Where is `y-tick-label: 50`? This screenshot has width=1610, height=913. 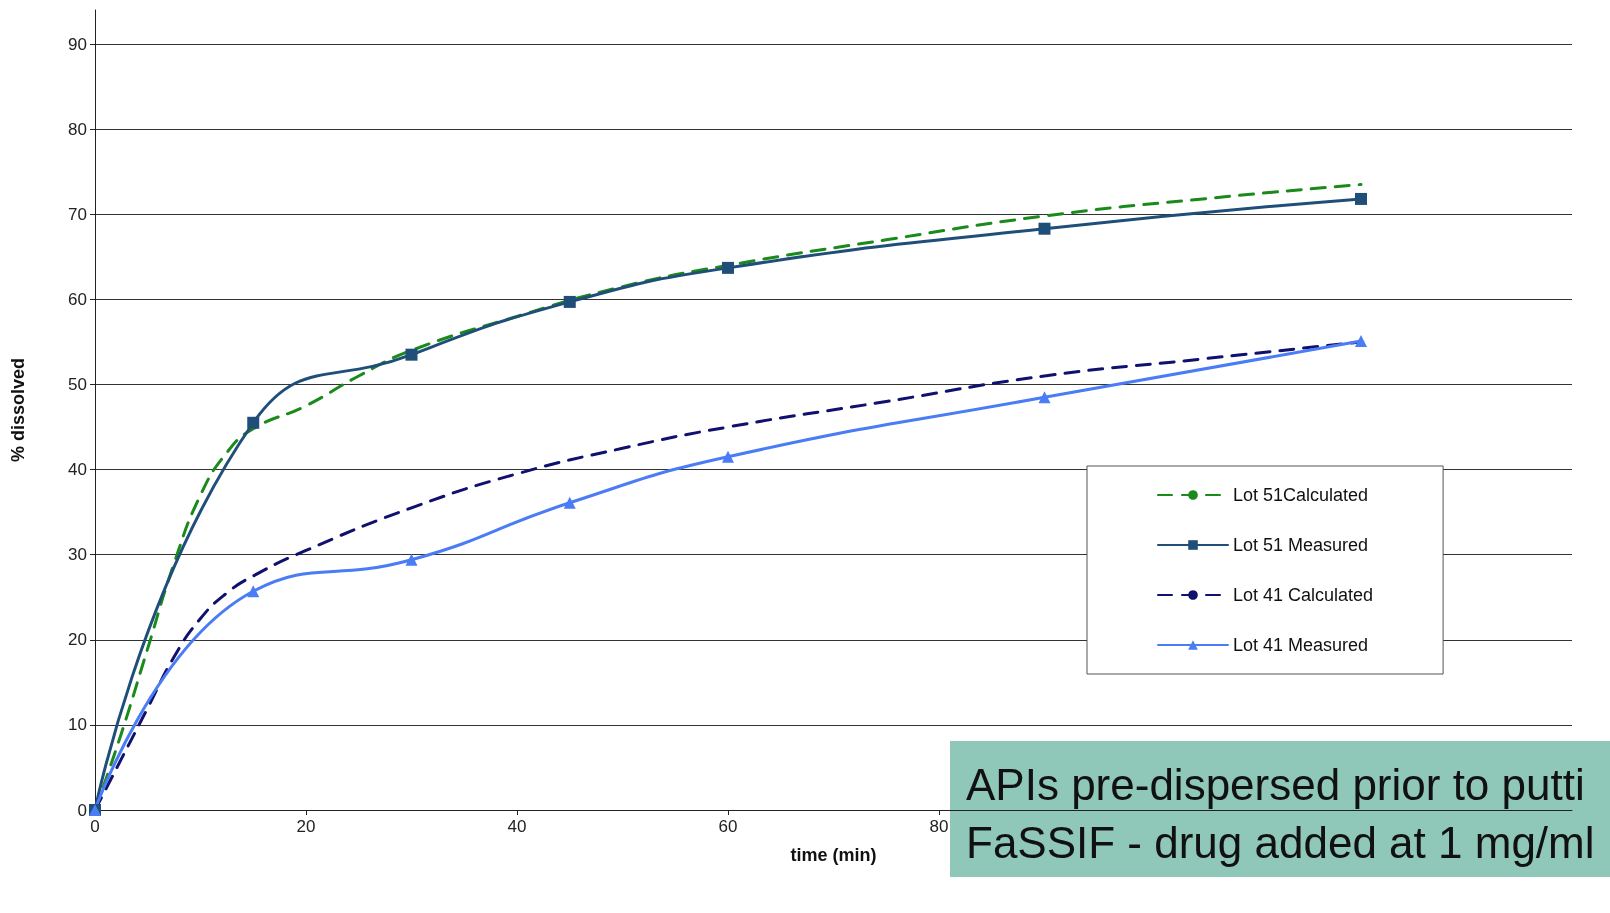
y-tick-label: 50 is located at coordinates (77, 384).